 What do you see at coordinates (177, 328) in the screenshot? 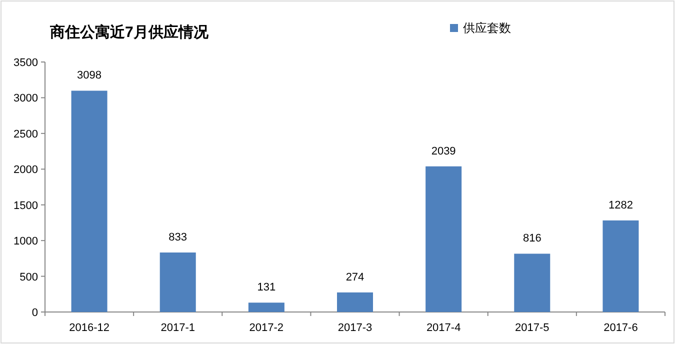
I see `x-tick-label: 2017-1` at bounding box center [177, 328].